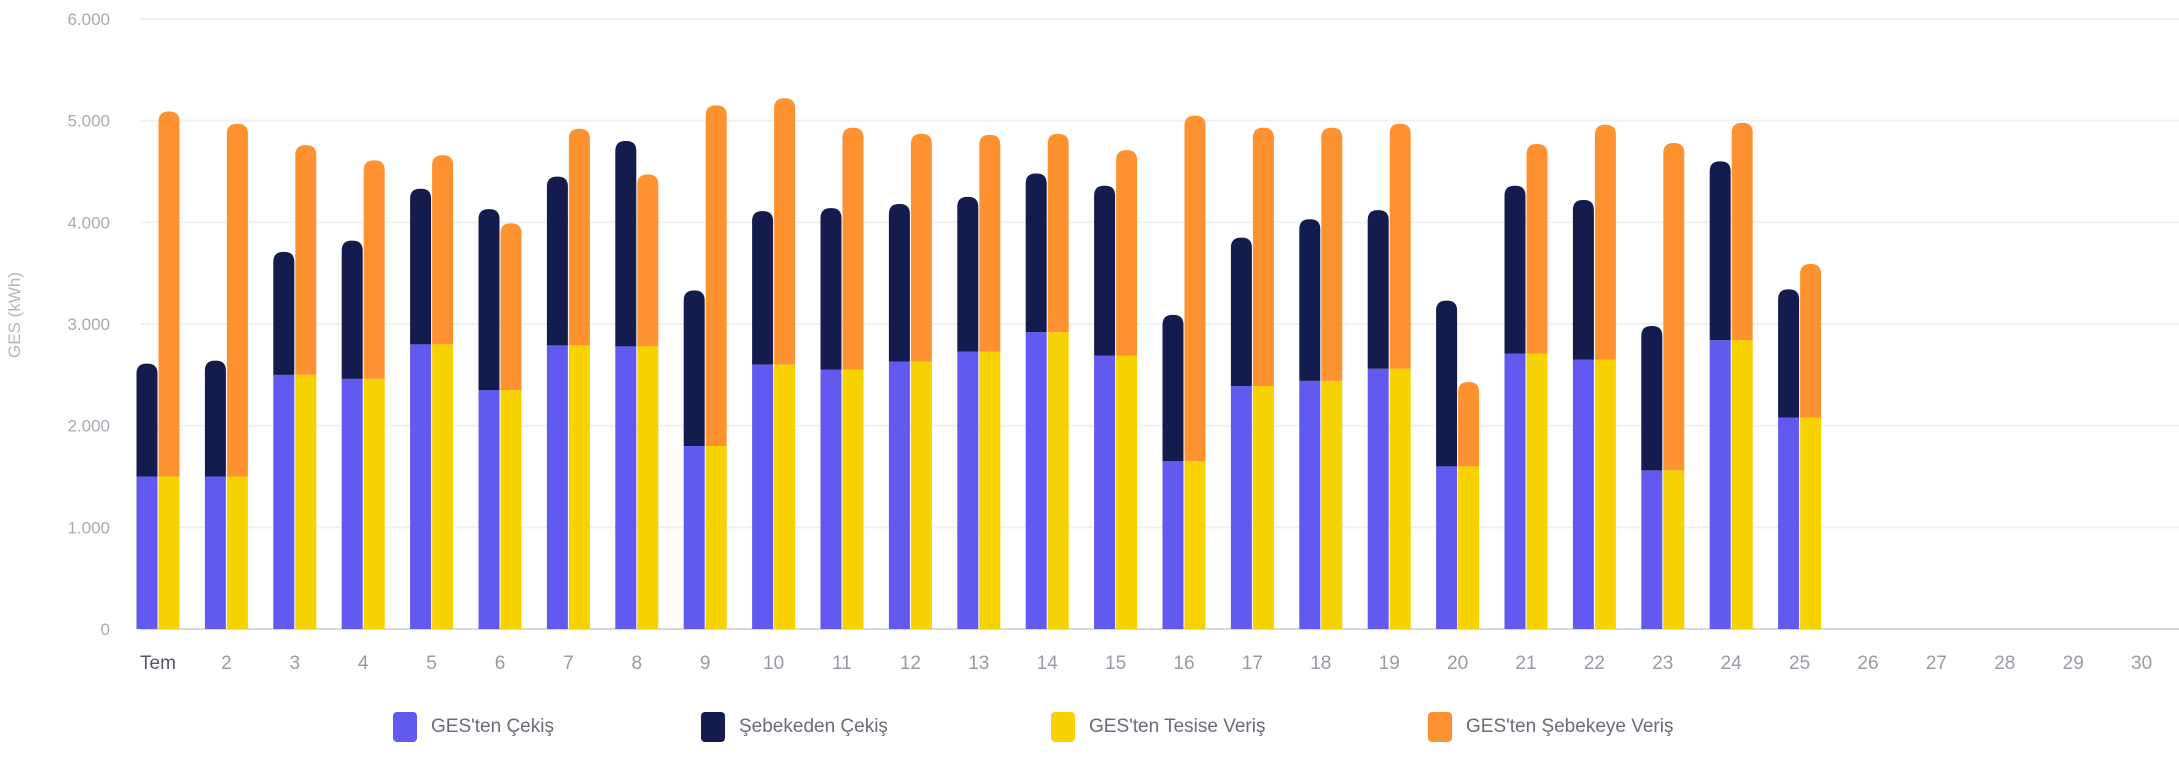  I want to click on legend-item: GES'ten Tesise Veriş, so click(1158, 727).